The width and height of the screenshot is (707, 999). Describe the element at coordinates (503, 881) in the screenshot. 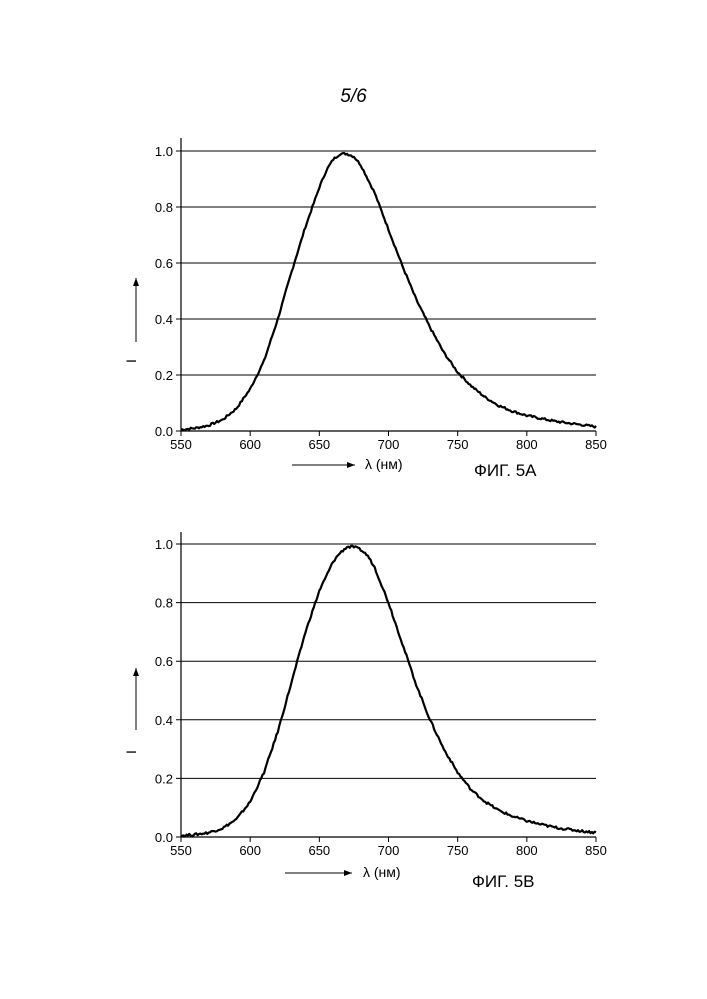

I see `figure-label: ФИГ. 5В` at that location.